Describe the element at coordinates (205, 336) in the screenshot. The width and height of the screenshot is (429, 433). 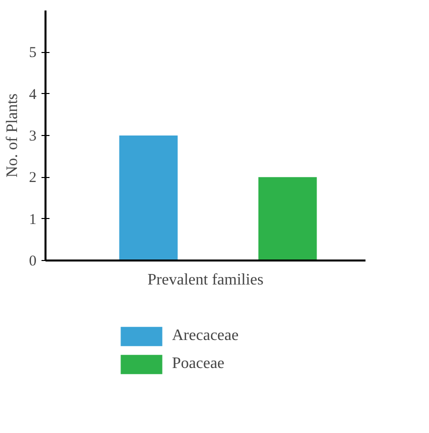
I see `legend-label: Arecaceae` at that location.